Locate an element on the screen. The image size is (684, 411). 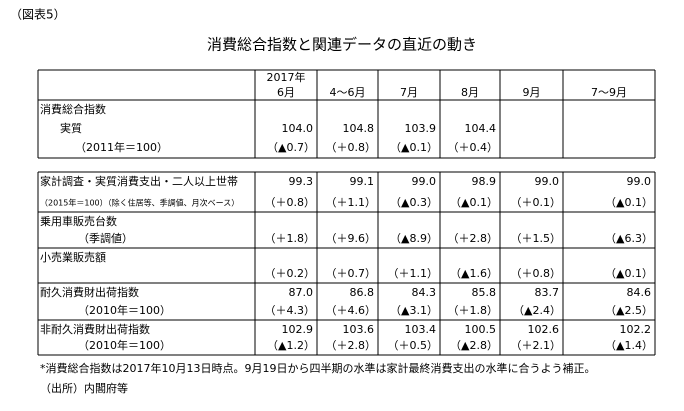
value-cell: 84.6 is located at coordinates (639, 292).